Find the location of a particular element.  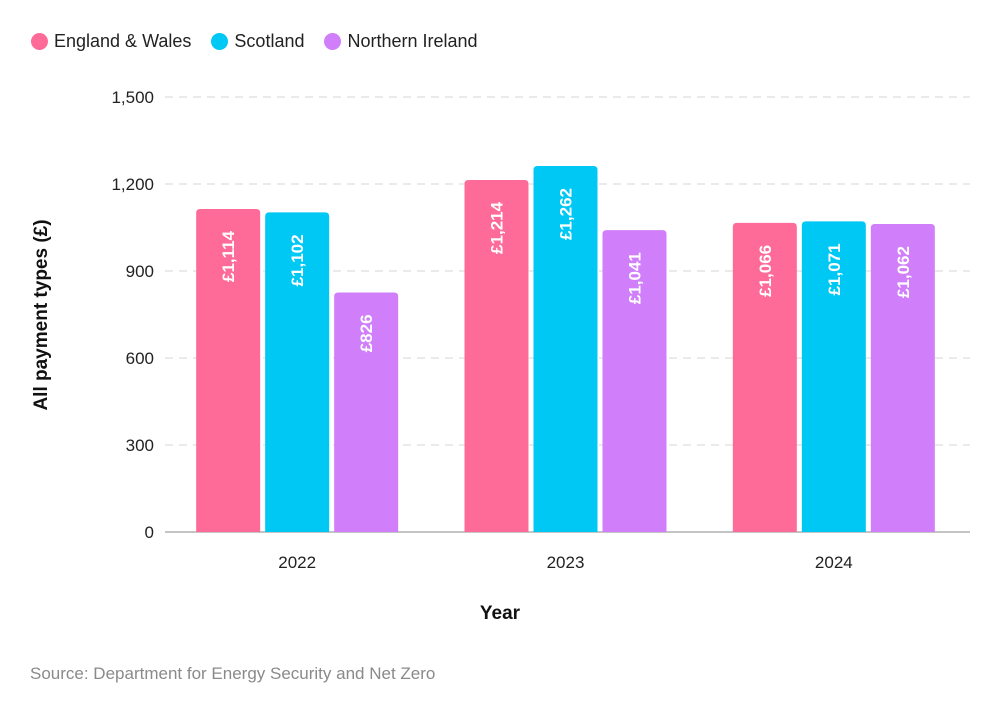

legend-item: Northern Ireland is located at coordinates (401, 41).